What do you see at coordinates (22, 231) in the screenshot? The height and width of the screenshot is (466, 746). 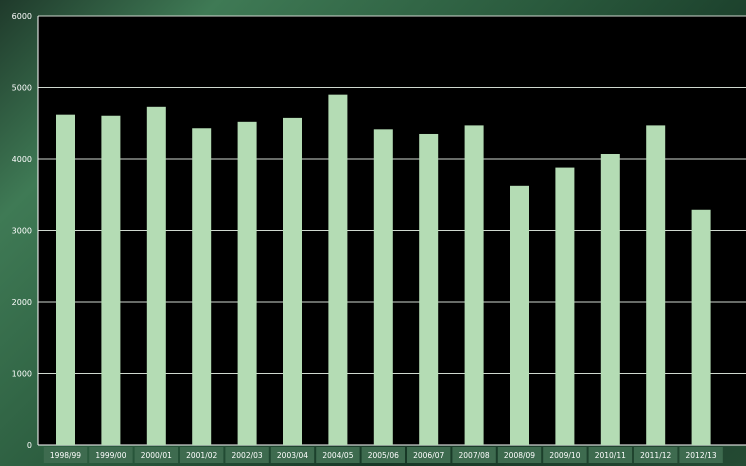 I see `y-tick-label: 3000` at bounding box center [22, 231].